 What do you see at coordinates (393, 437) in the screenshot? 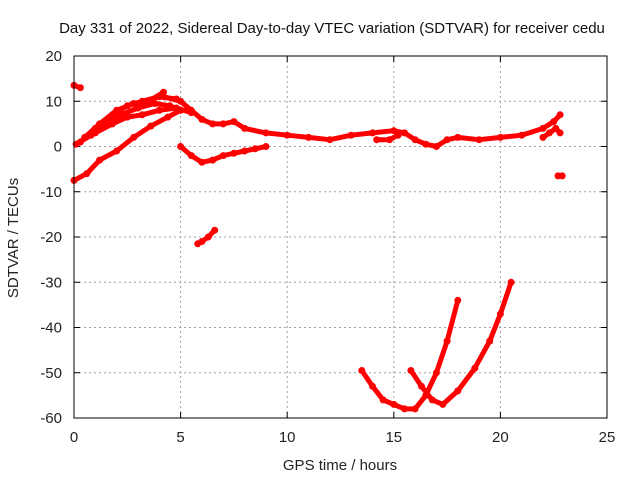
I see `x-tick-label: 15` at bounding box center [393, 437].